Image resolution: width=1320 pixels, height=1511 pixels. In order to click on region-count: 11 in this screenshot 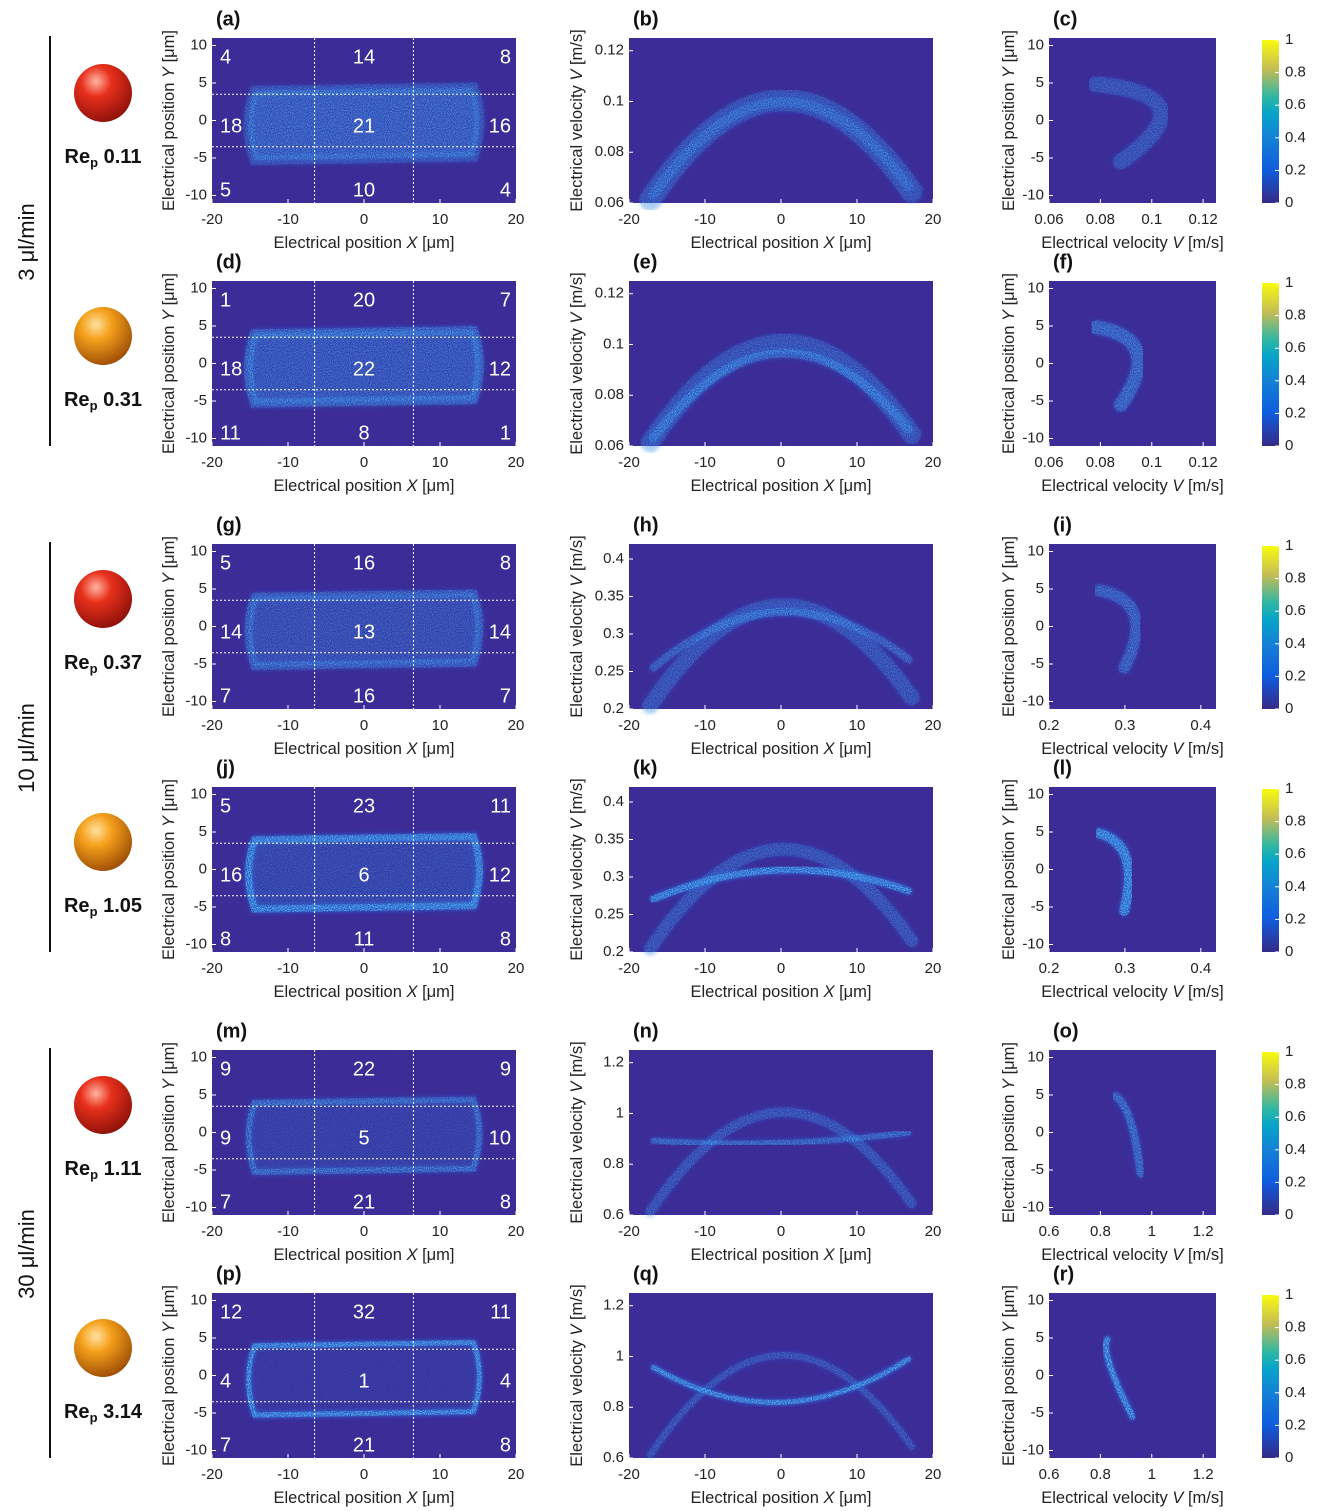, I will do `click(500, 1312)`.